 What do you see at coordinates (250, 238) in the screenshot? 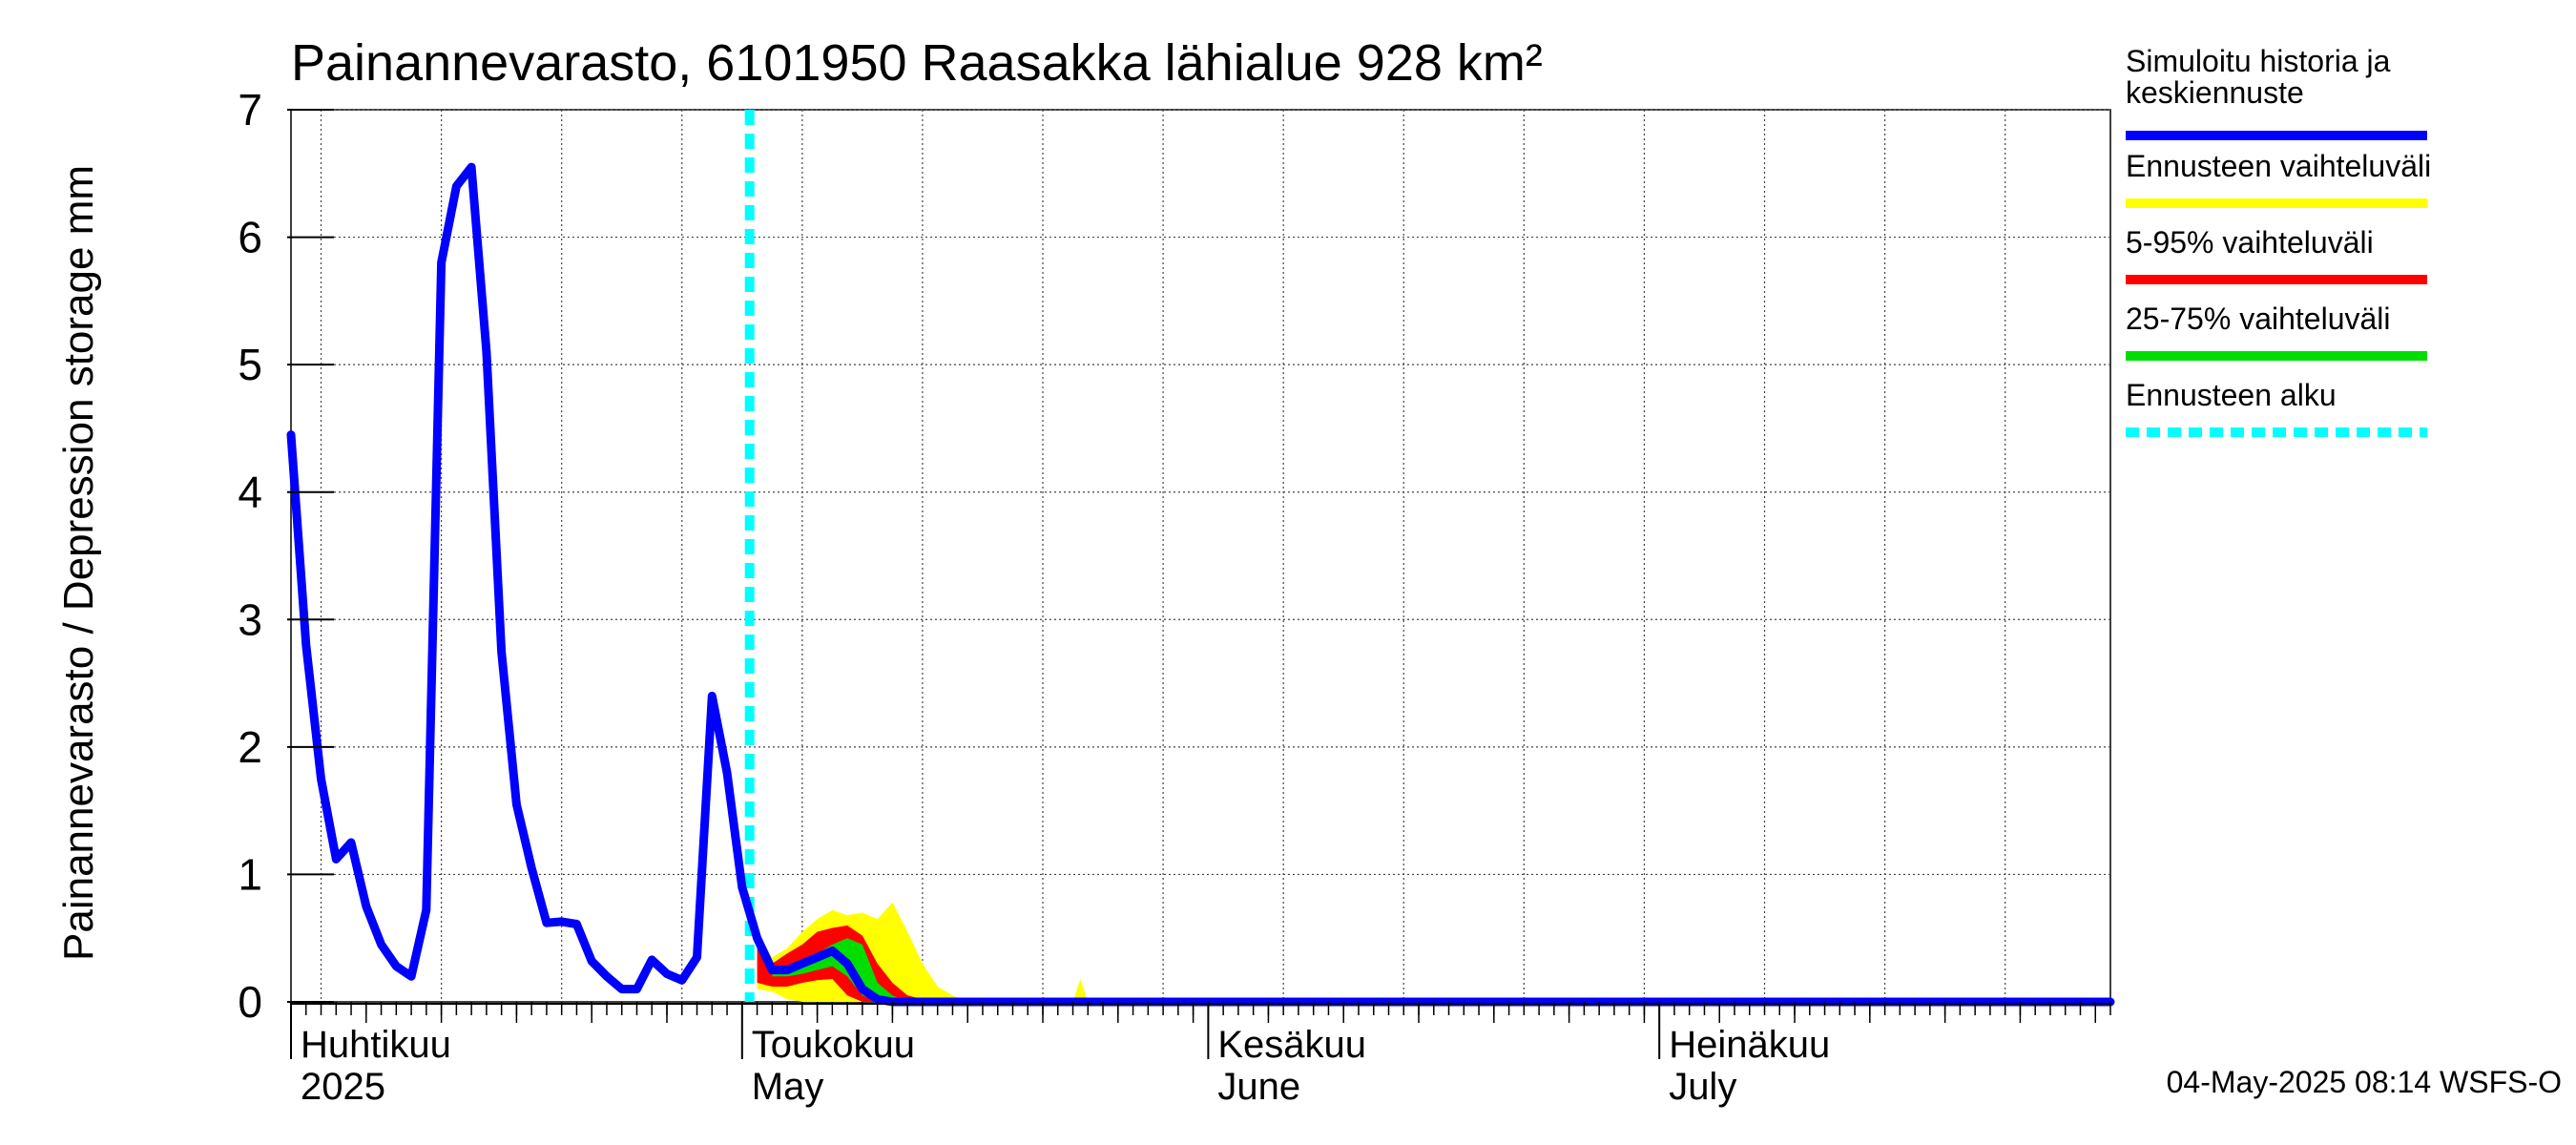
I see `y-tick-label: 6` at bounding box center [250, 238].